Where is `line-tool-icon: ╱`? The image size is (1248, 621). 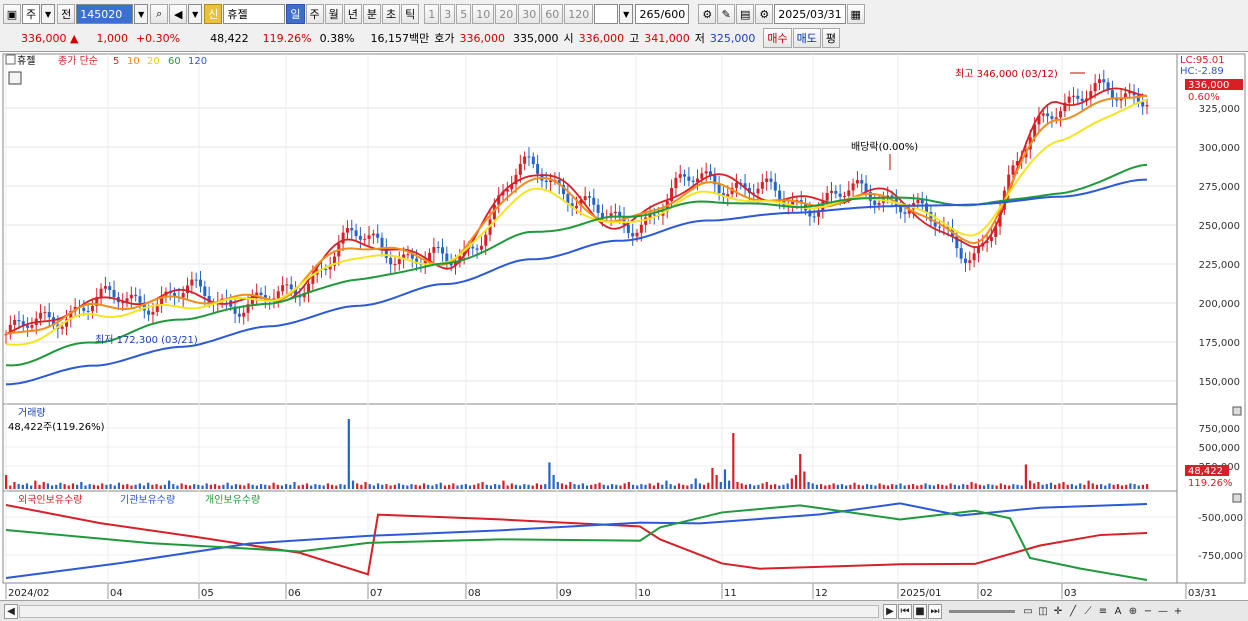
line-tool-icon: ╱ is located at coordinates (1073, 611).